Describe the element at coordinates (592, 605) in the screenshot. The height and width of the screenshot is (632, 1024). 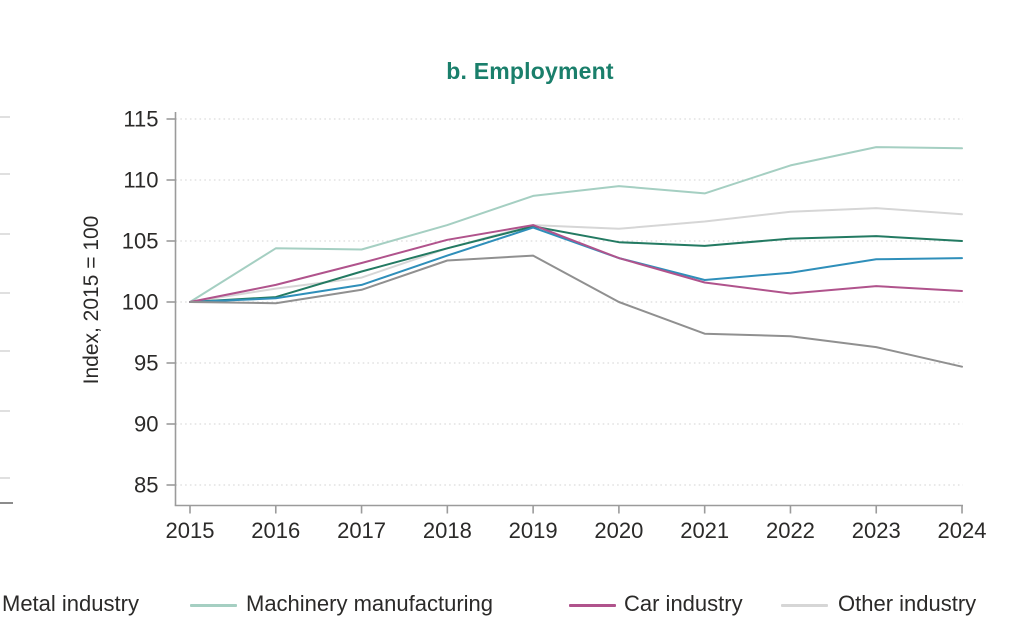
I see `legend-swatch-car-industry` at that location.